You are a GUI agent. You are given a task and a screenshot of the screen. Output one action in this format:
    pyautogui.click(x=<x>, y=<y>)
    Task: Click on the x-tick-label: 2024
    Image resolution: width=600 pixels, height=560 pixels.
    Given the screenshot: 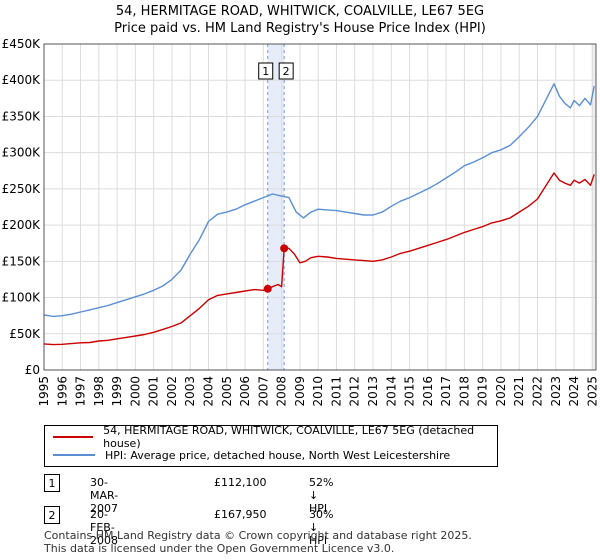 What is the action you would take?
    pyautogui.click(x=574, y=391)
    